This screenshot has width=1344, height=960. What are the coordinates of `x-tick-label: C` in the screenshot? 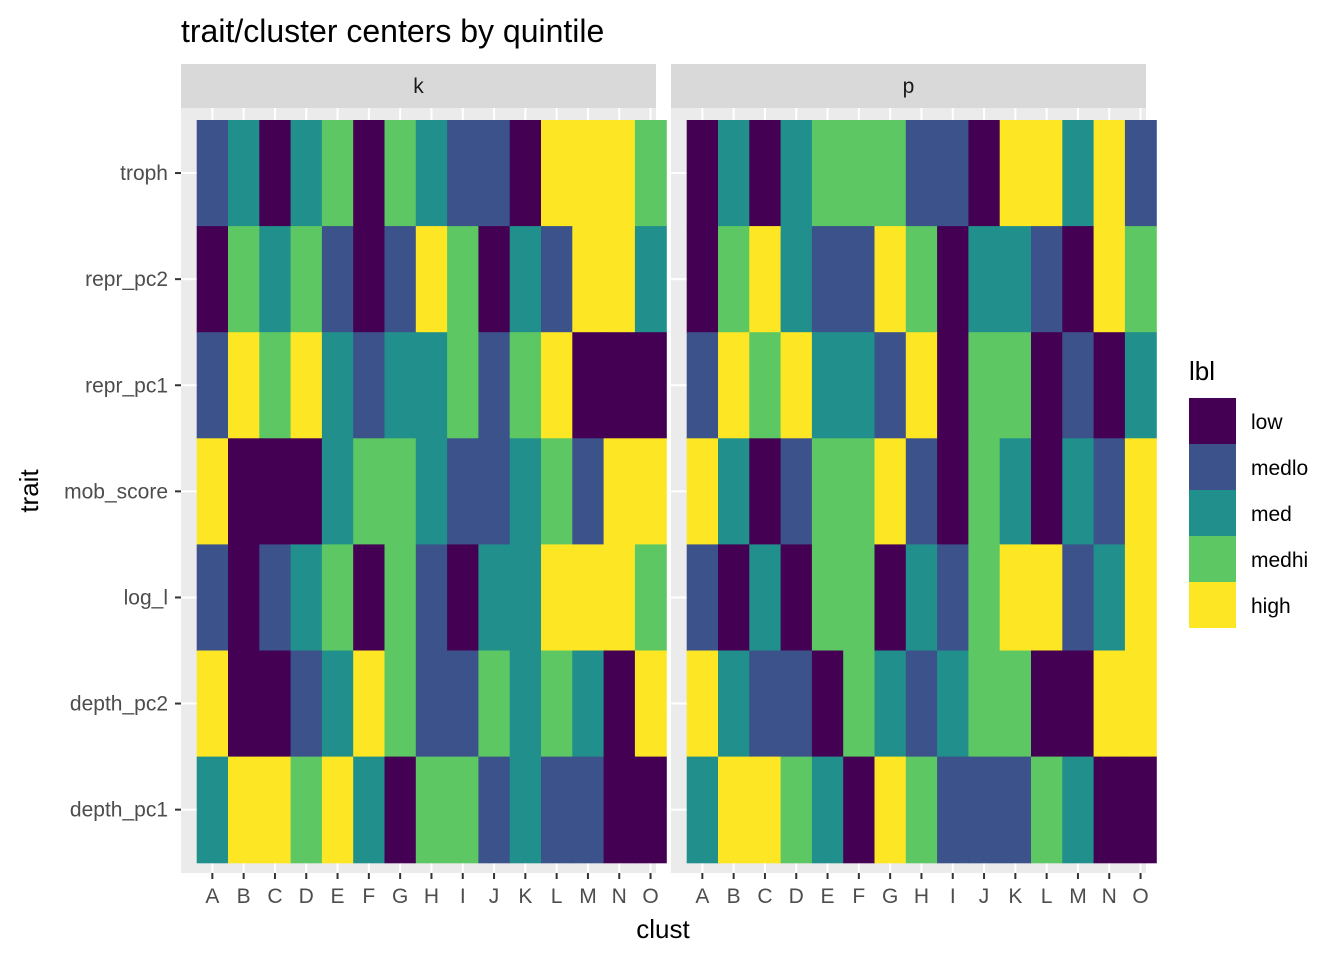 It's located at (764, 896).